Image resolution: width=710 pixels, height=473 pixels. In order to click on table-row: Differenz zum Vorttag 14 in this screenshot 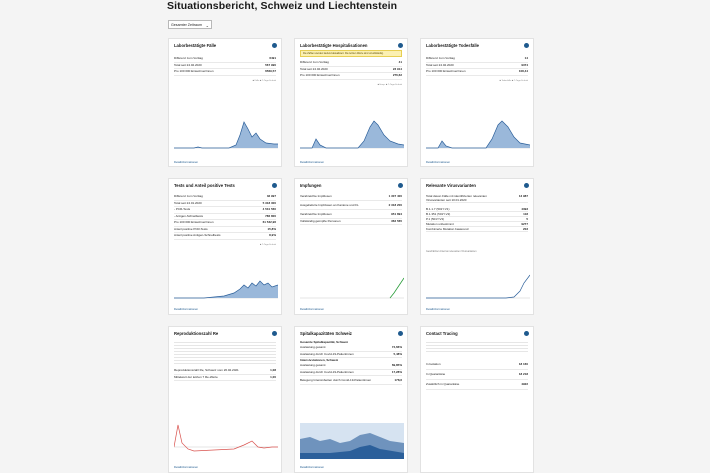, I will do `click(477, 59)`.